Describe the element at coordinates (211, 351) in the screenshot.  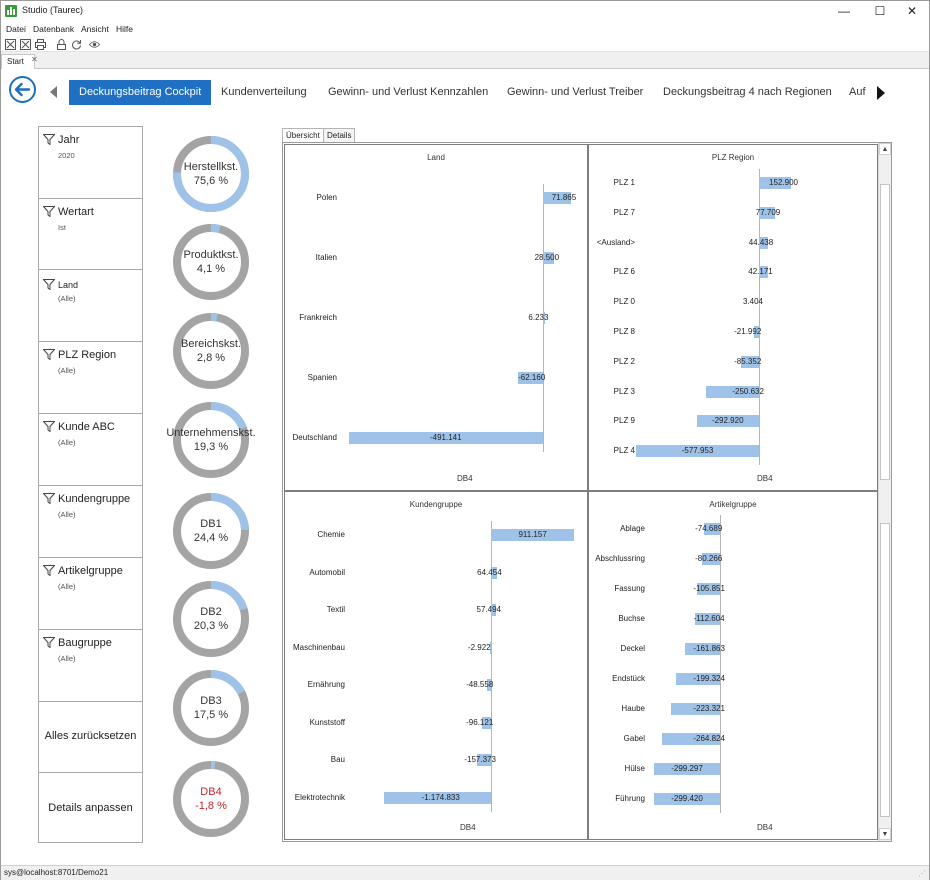
I see `kpi-donut: Bereichskst. 2,8 %` at that location.